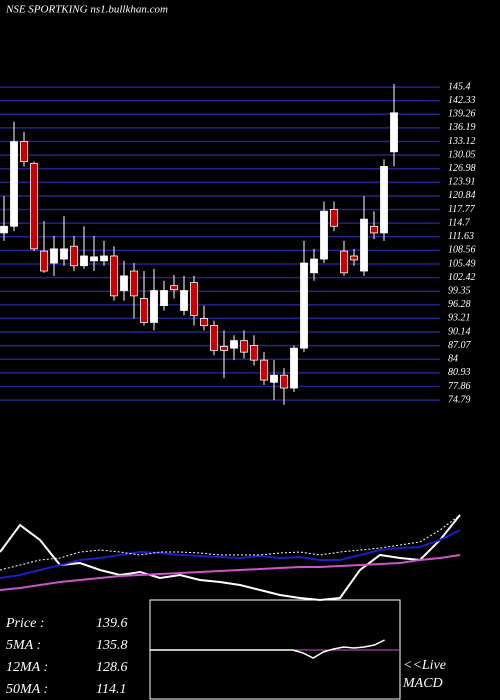 The width and height of the screenshot is (500, 700). What do you see at coordinates (112, 623) in the screenshot?
I see `info-value: 139.6` at bounding box center [112, 623].